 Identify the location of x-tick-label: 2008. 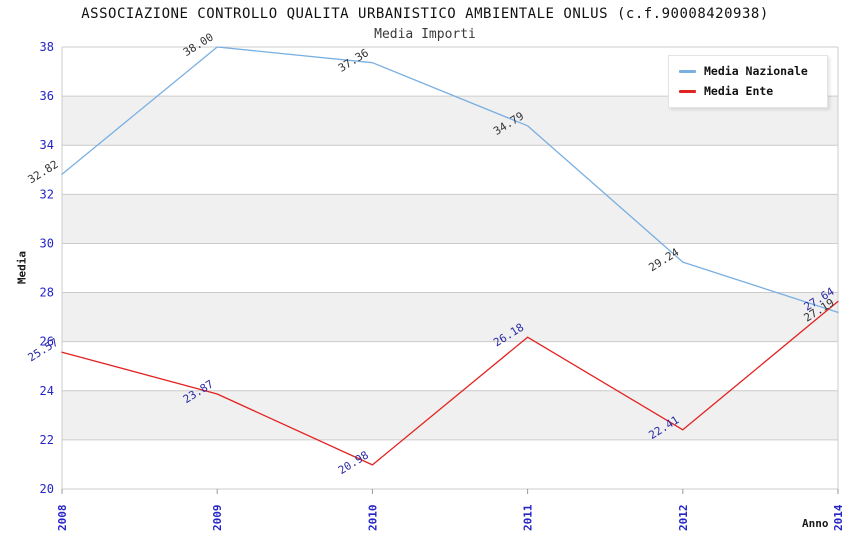
(62, 518).